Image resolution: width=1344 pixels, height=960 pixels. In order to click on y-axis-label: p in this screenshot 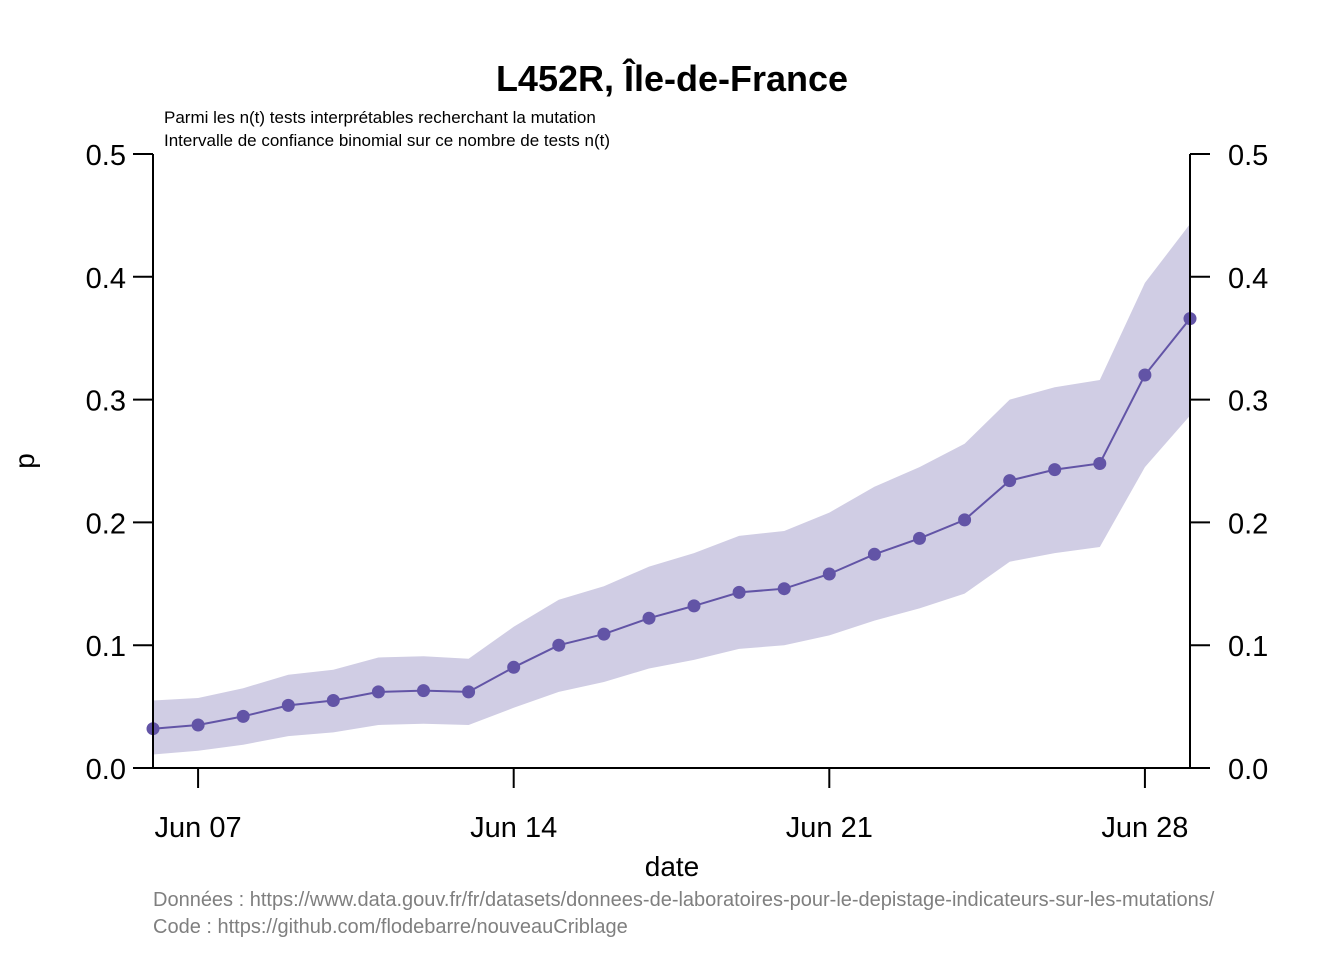, I will do `click(24, 461)`.